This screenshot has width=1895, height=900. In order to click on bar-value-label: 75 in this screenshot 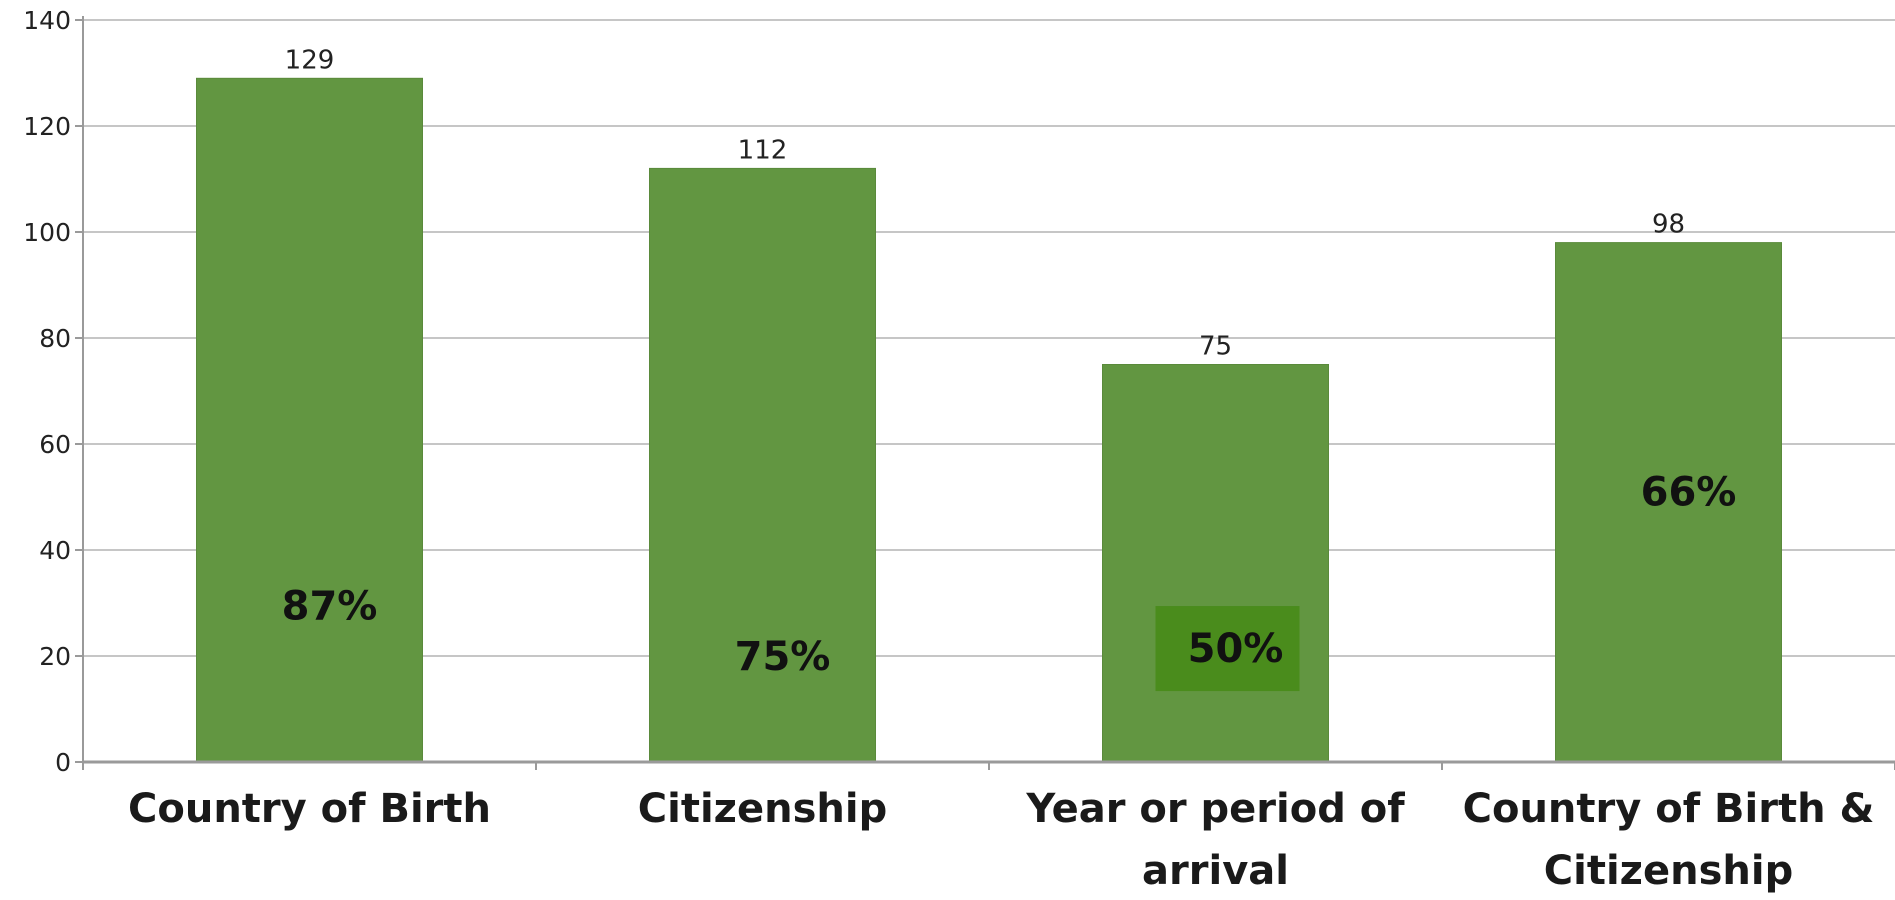, I will do `click(1215, 347)`.